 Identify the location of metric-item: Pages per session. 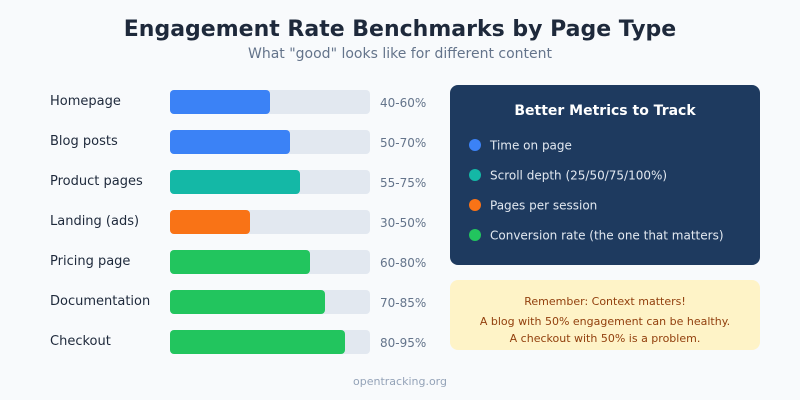
(533, 206).